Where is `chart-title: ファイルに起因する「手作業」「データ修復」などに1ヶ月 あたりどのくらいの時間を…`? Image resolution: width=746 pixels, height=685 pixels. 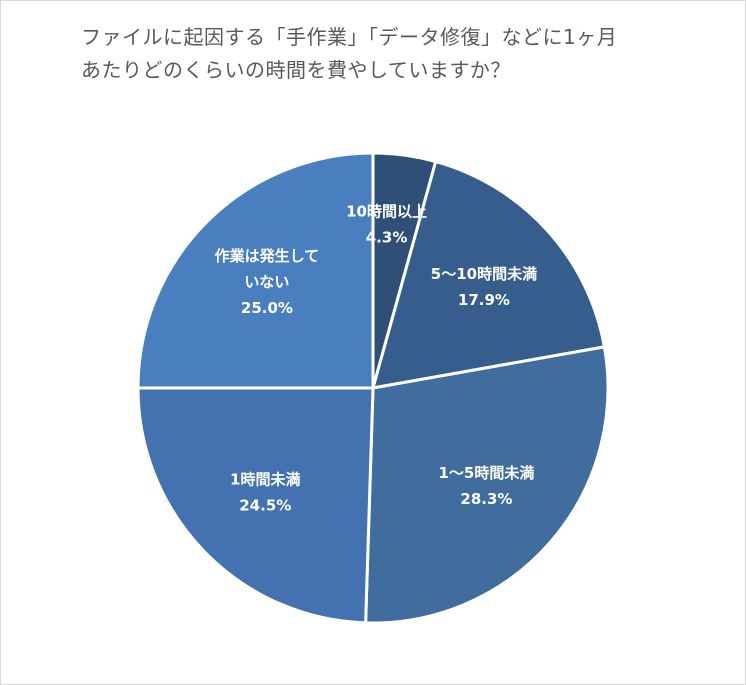
chart-title: ファイルに起因する「手作業」「データ修復」などに1ヶ月 あたりどのくらいの時間を… is located at coordinates (391, 54).